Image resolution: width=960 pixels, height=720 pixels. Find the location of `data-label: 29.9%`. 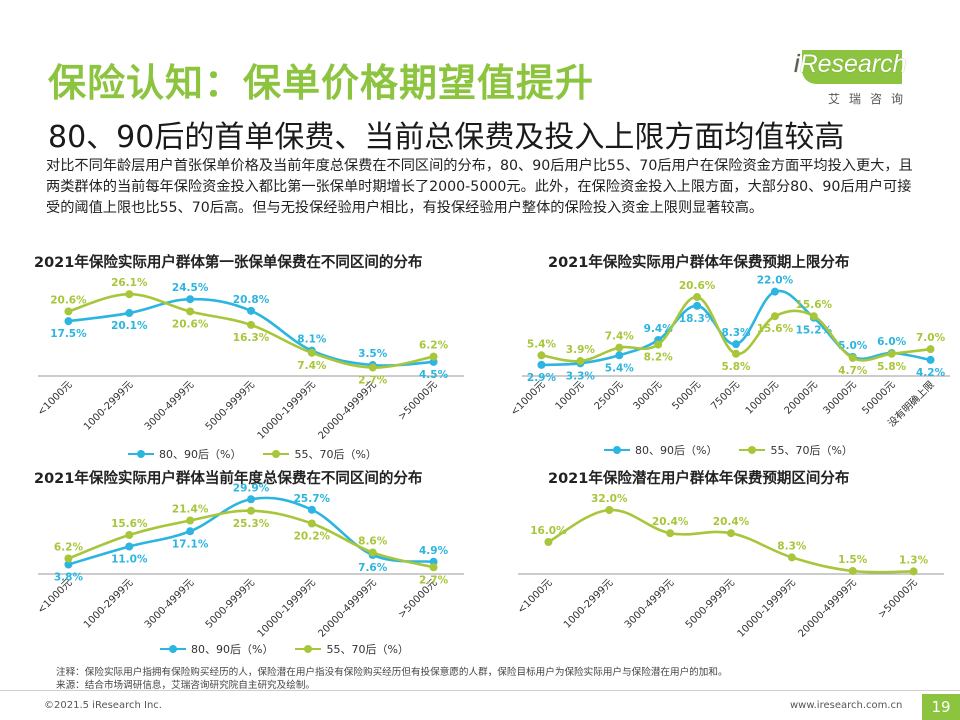

data-label: 29.9% is located at coordinates (251, 488).